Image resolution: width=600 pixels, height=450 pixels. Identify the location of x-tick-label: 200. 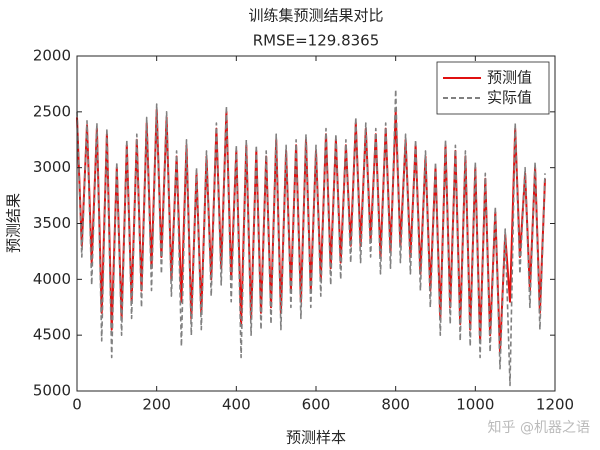
(156, 405).